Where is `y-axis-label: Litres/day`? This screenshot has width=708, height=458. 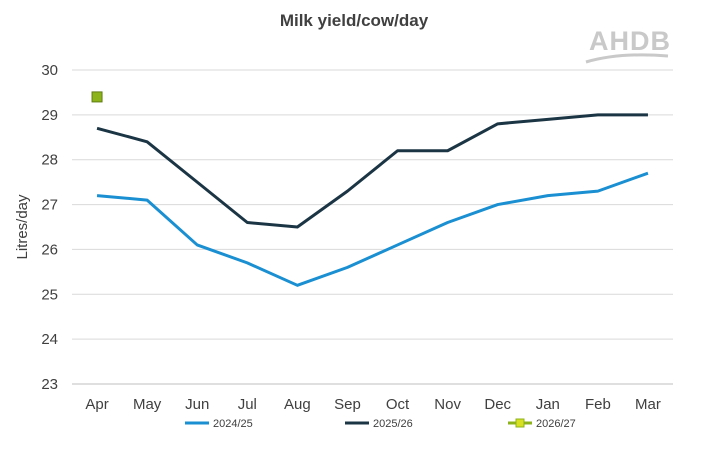
y-axis-label: Litres/day is located at coordinates (22, 227).